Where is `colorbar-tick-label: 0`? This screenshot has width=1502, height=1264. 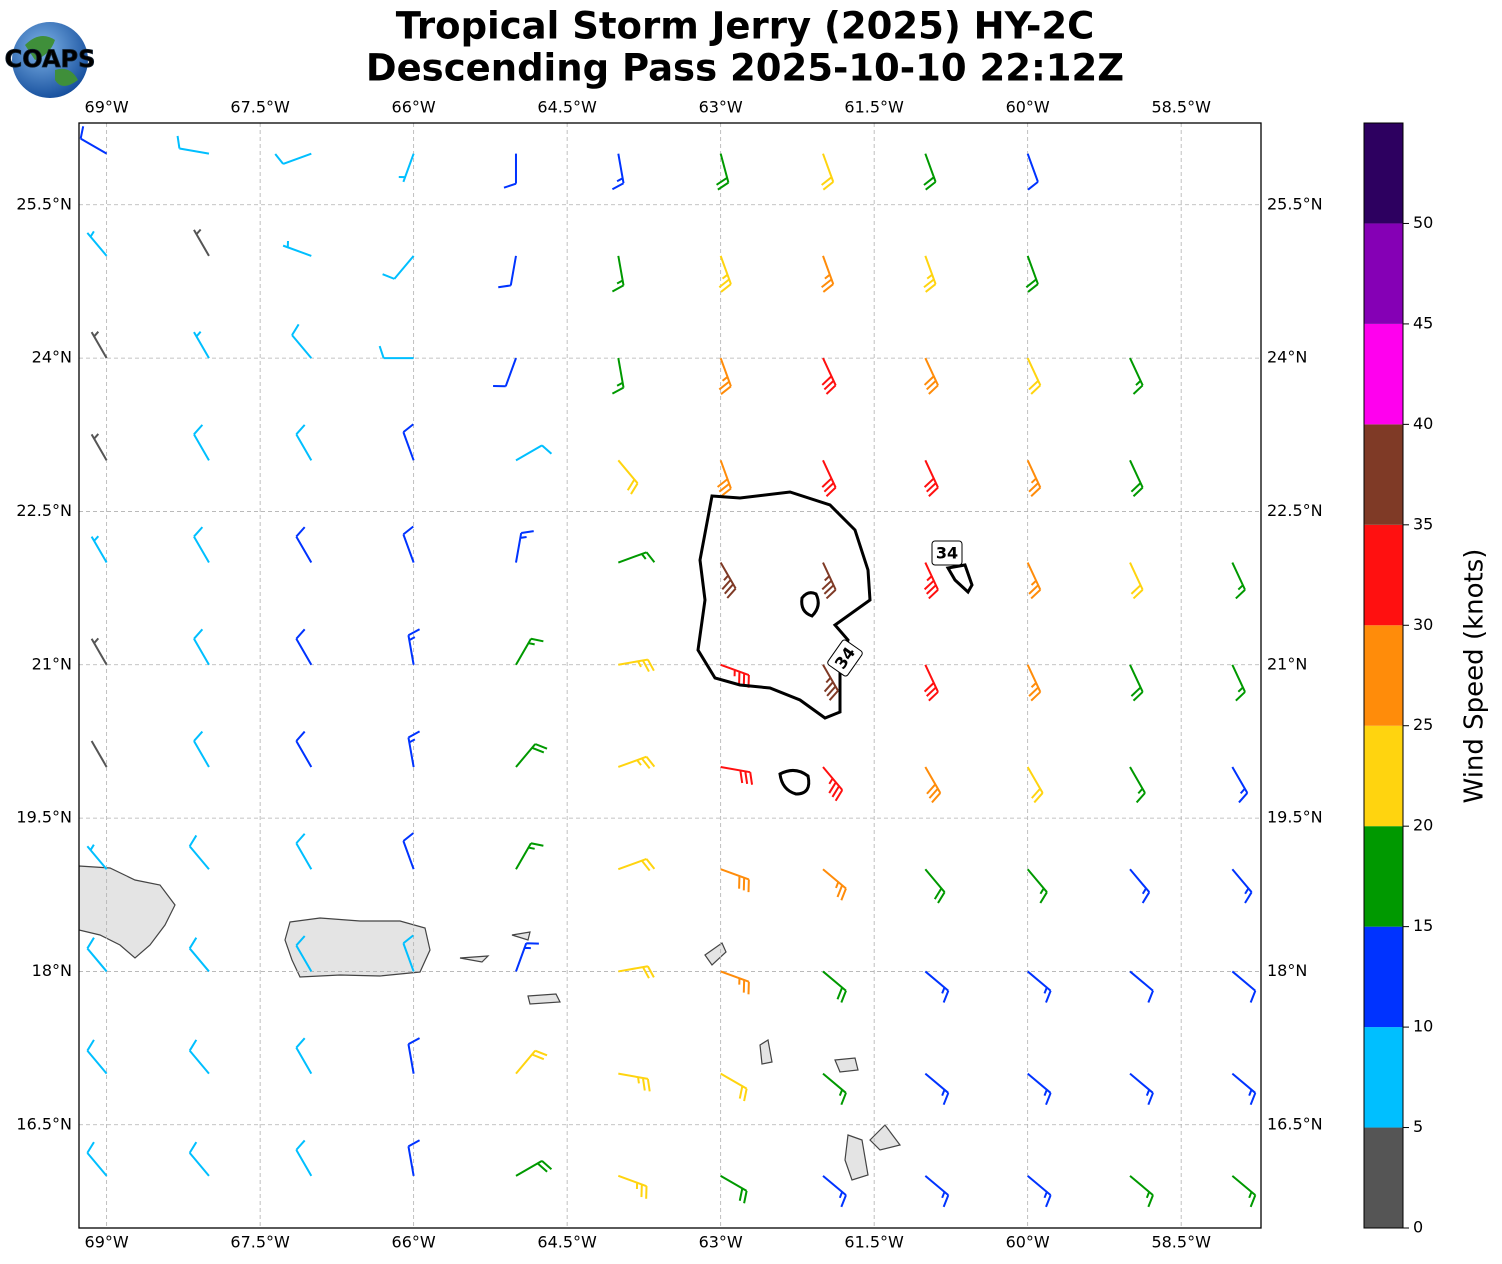
colorbar-tick-label: 0 is located at coordinates (1418, 1227).